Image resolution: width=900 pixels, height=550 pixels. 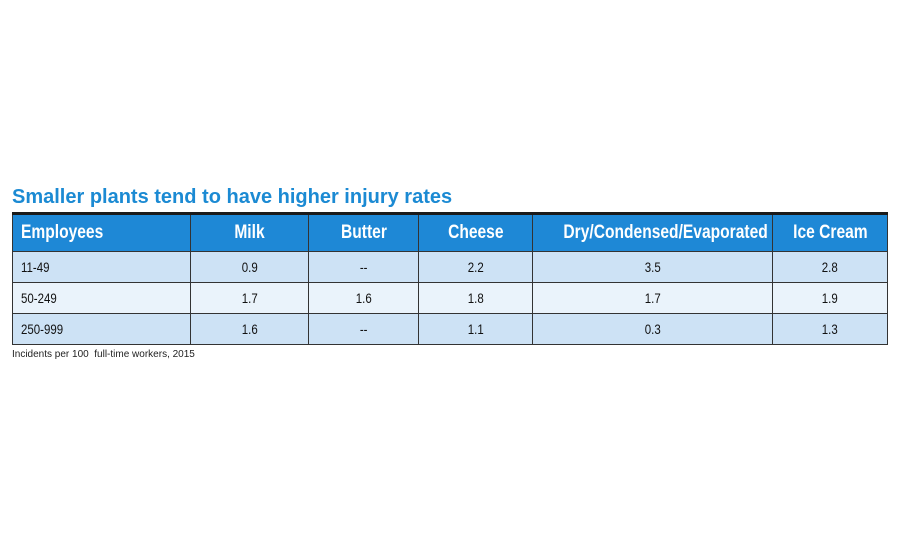 What do you see at coordinates (42, 329) in the screenshot?
I see `cell-text: 250-999` at bounding box center [42, 329].